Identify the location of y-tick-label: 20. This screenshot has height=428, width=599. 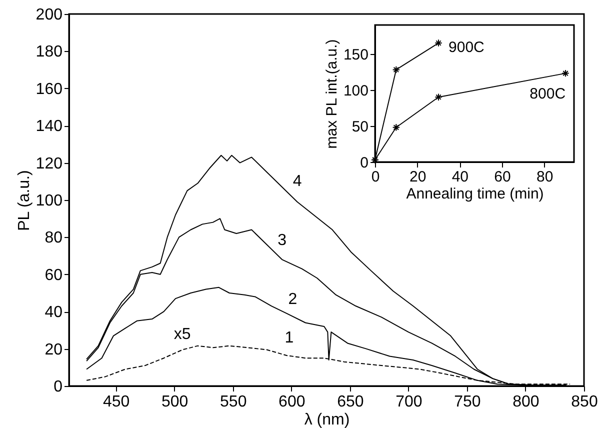
(53, 349).